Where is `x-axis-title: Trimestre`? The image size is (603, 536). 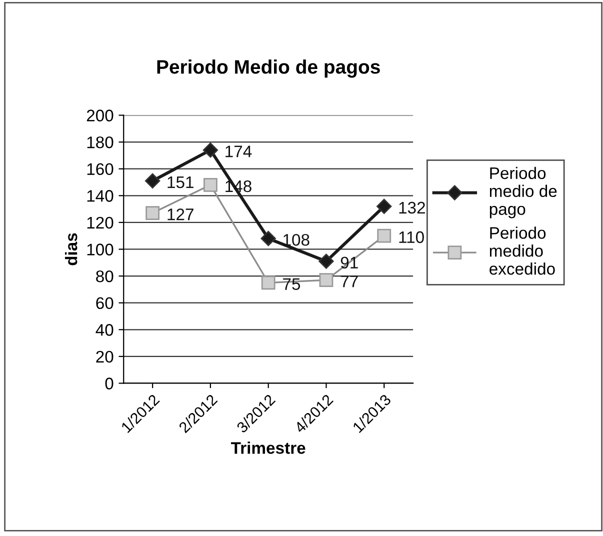
x-axis-title: Trimestre is located at coordinates (268, 448).